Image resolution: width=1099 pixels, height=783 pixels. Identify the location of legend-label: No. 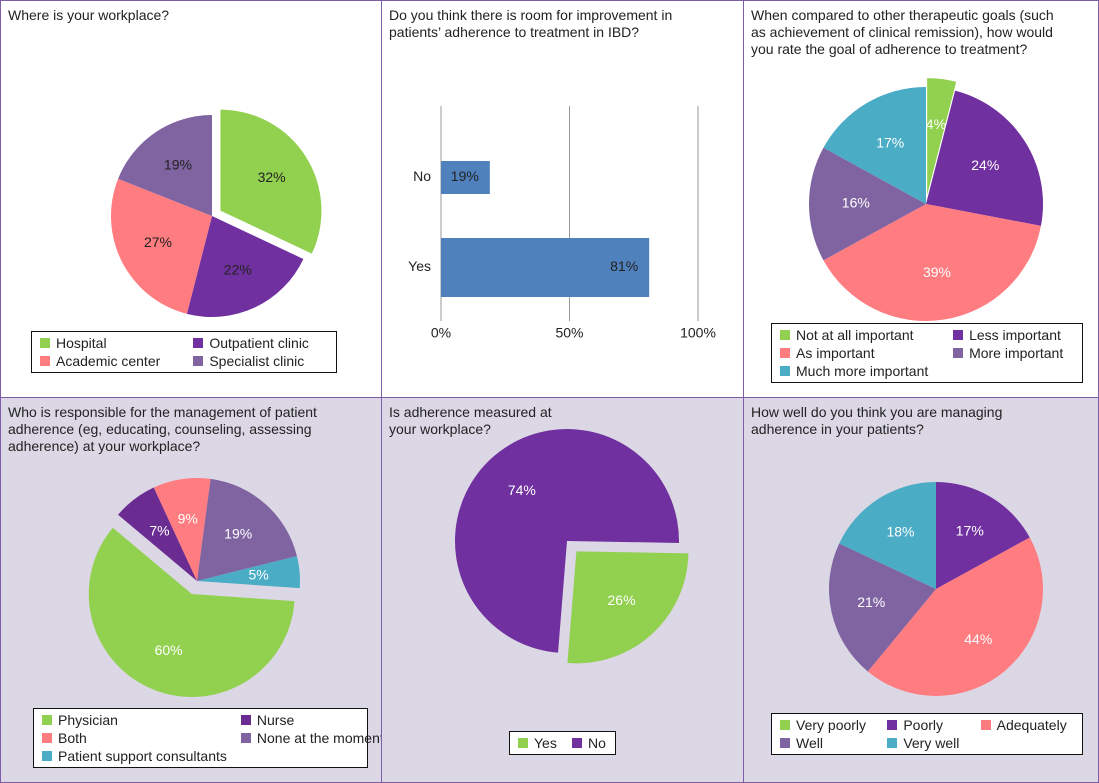
(596, 743).